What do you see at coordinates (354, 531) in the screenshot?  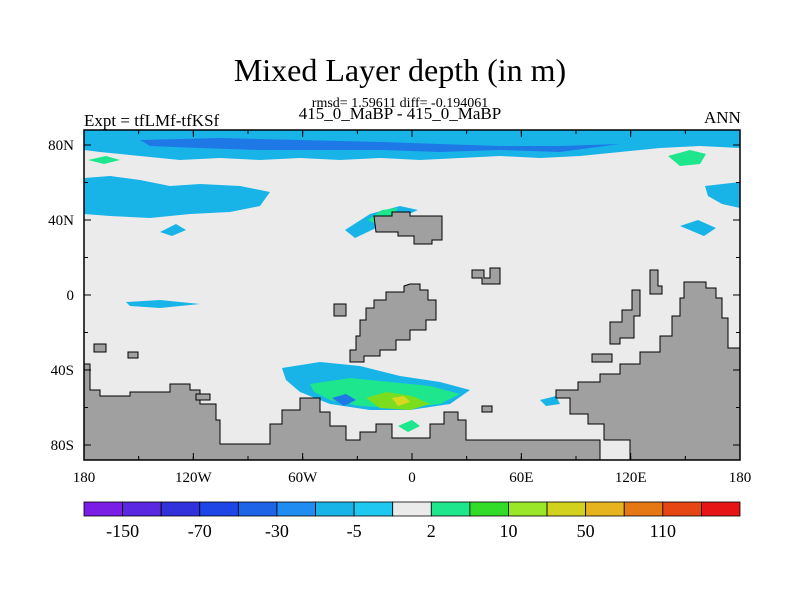 I see `colorbar-label: -5` at bounding box center [354, 531].